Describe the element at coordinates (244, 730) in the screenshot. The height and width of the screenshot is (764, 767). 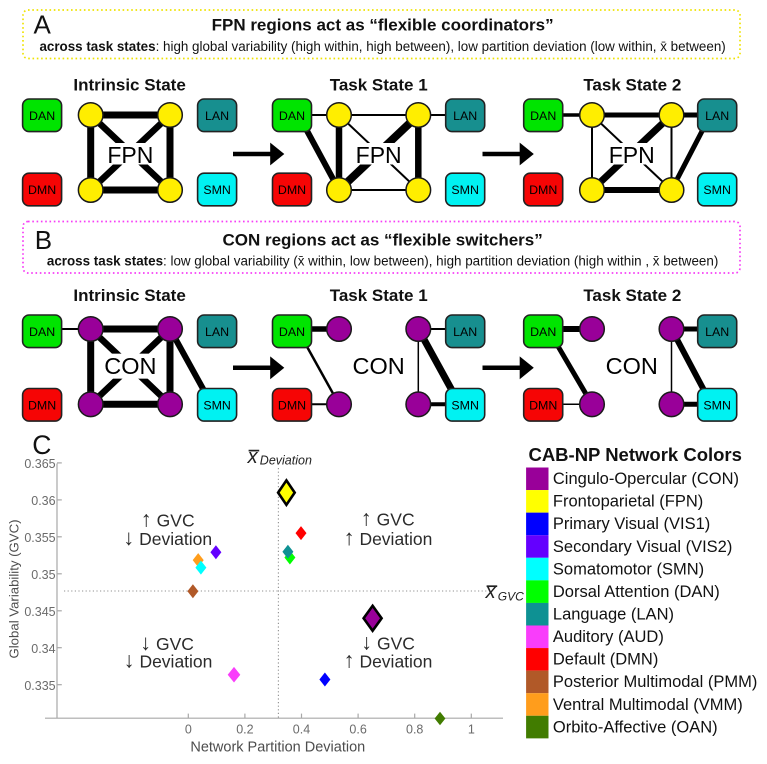
I see `svg-text: 0.2` at that location.